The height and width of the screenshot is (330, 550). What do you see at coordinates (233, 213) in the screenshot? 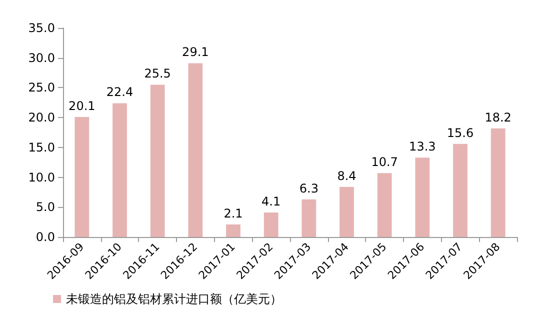
I see `data-label: 2.1` at bounding box center [233, 213].